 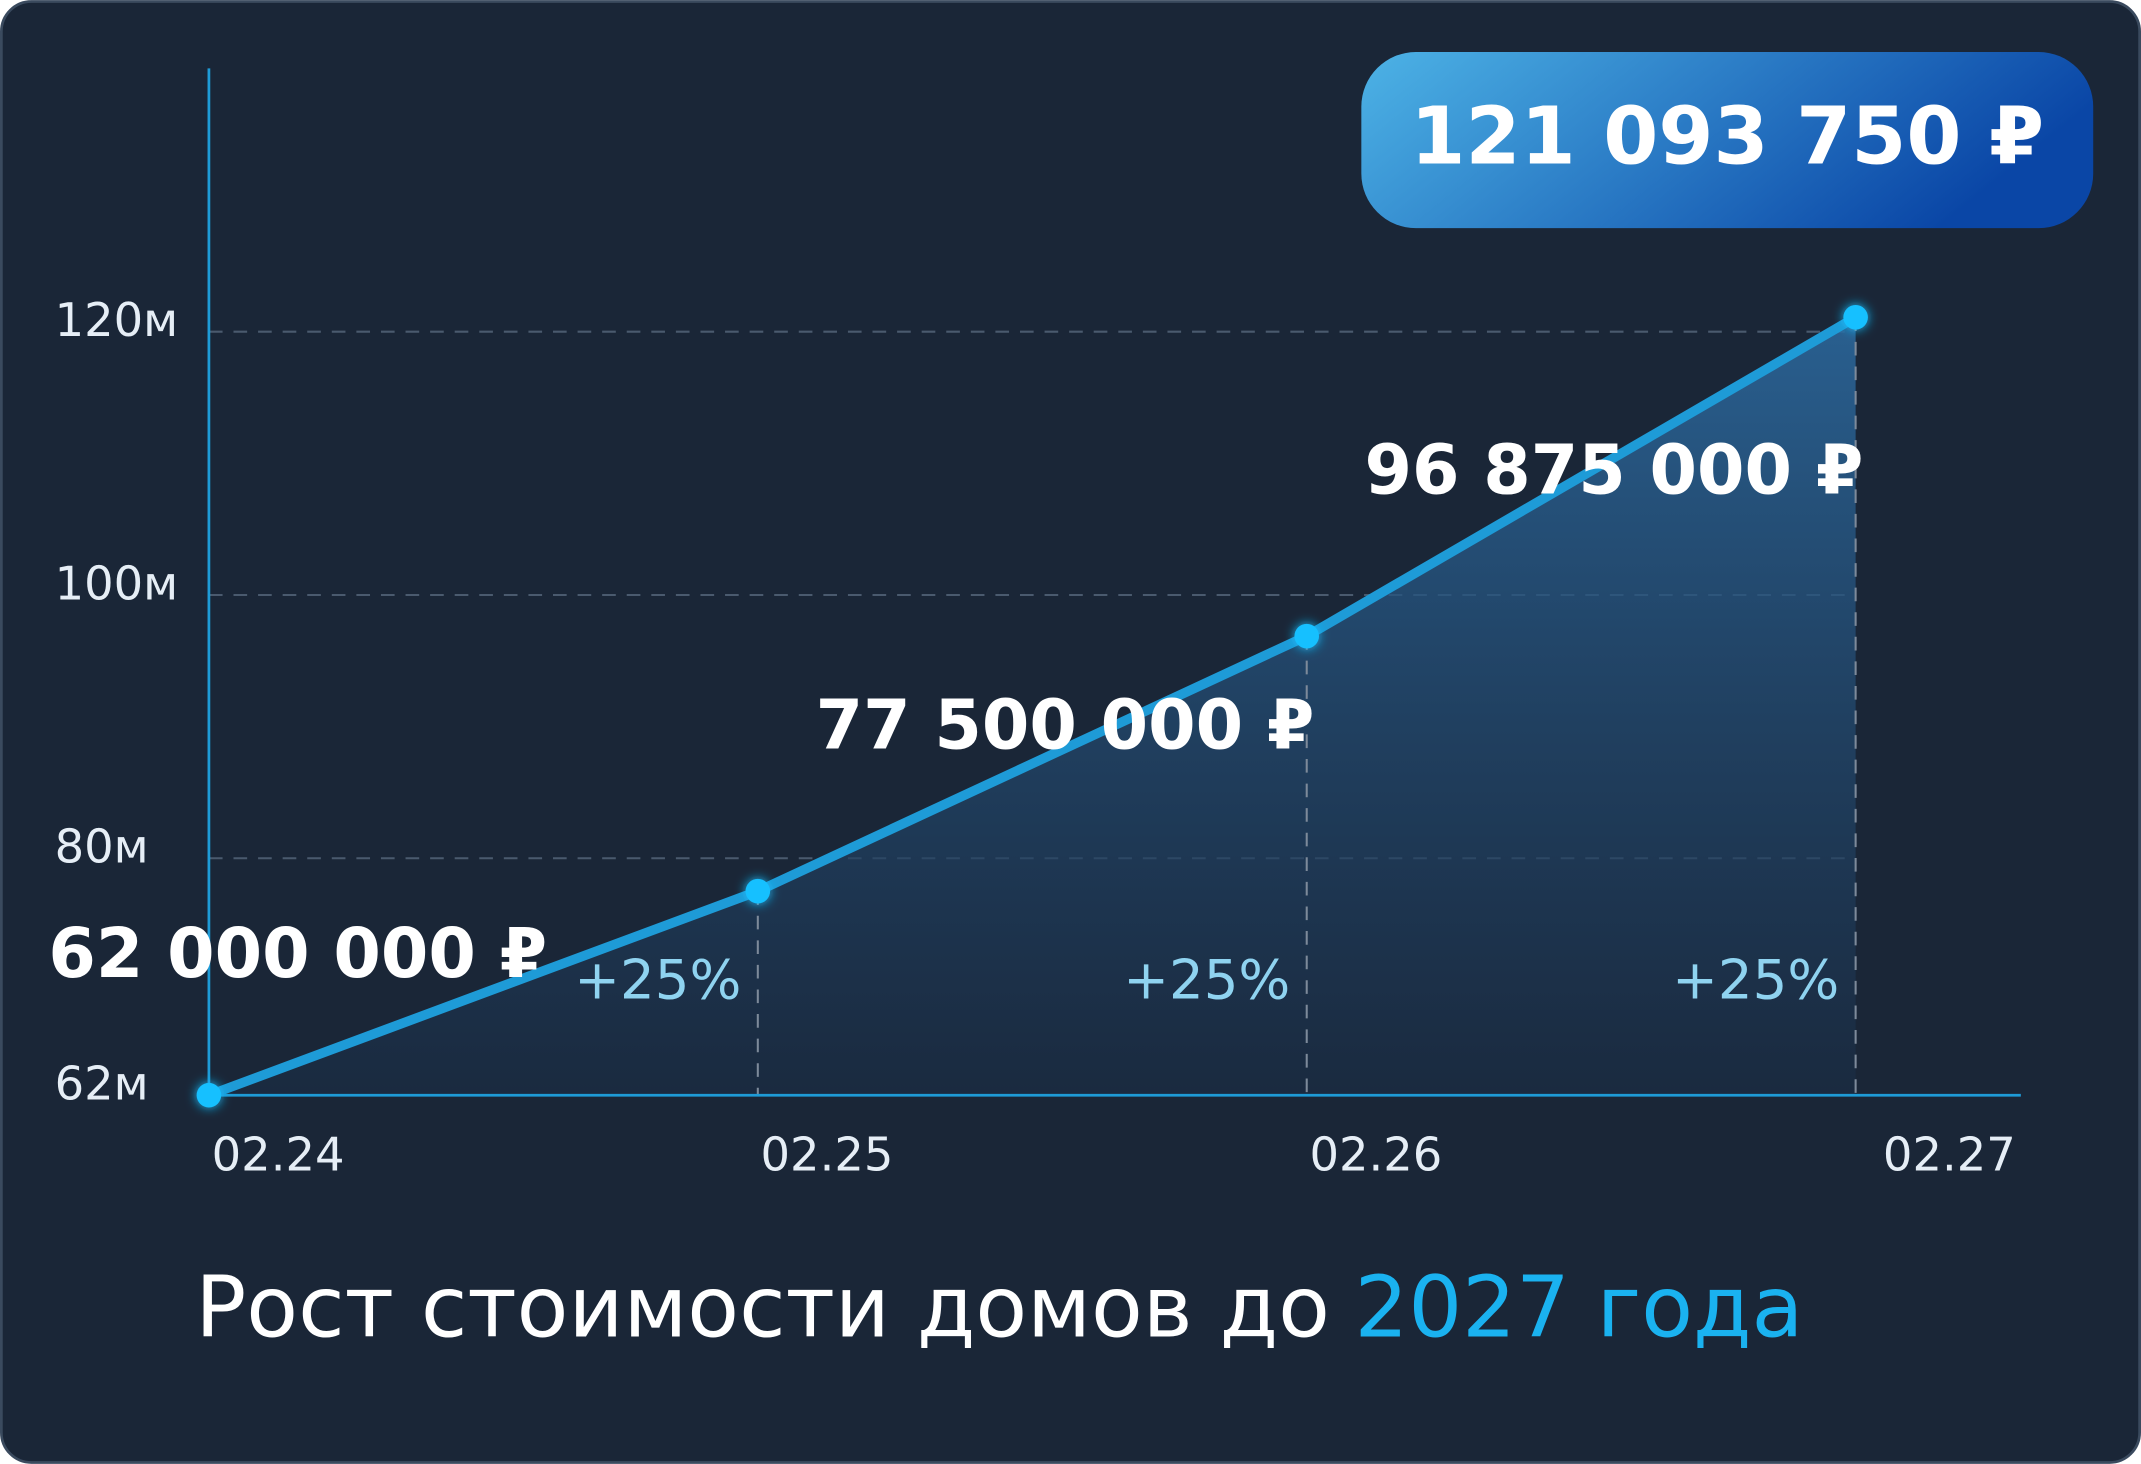 What do you see at coordinates (1578, 1307) in the screenshot?
I see `title-highlight: 2027 года` at bounding box center [1578, 1307].